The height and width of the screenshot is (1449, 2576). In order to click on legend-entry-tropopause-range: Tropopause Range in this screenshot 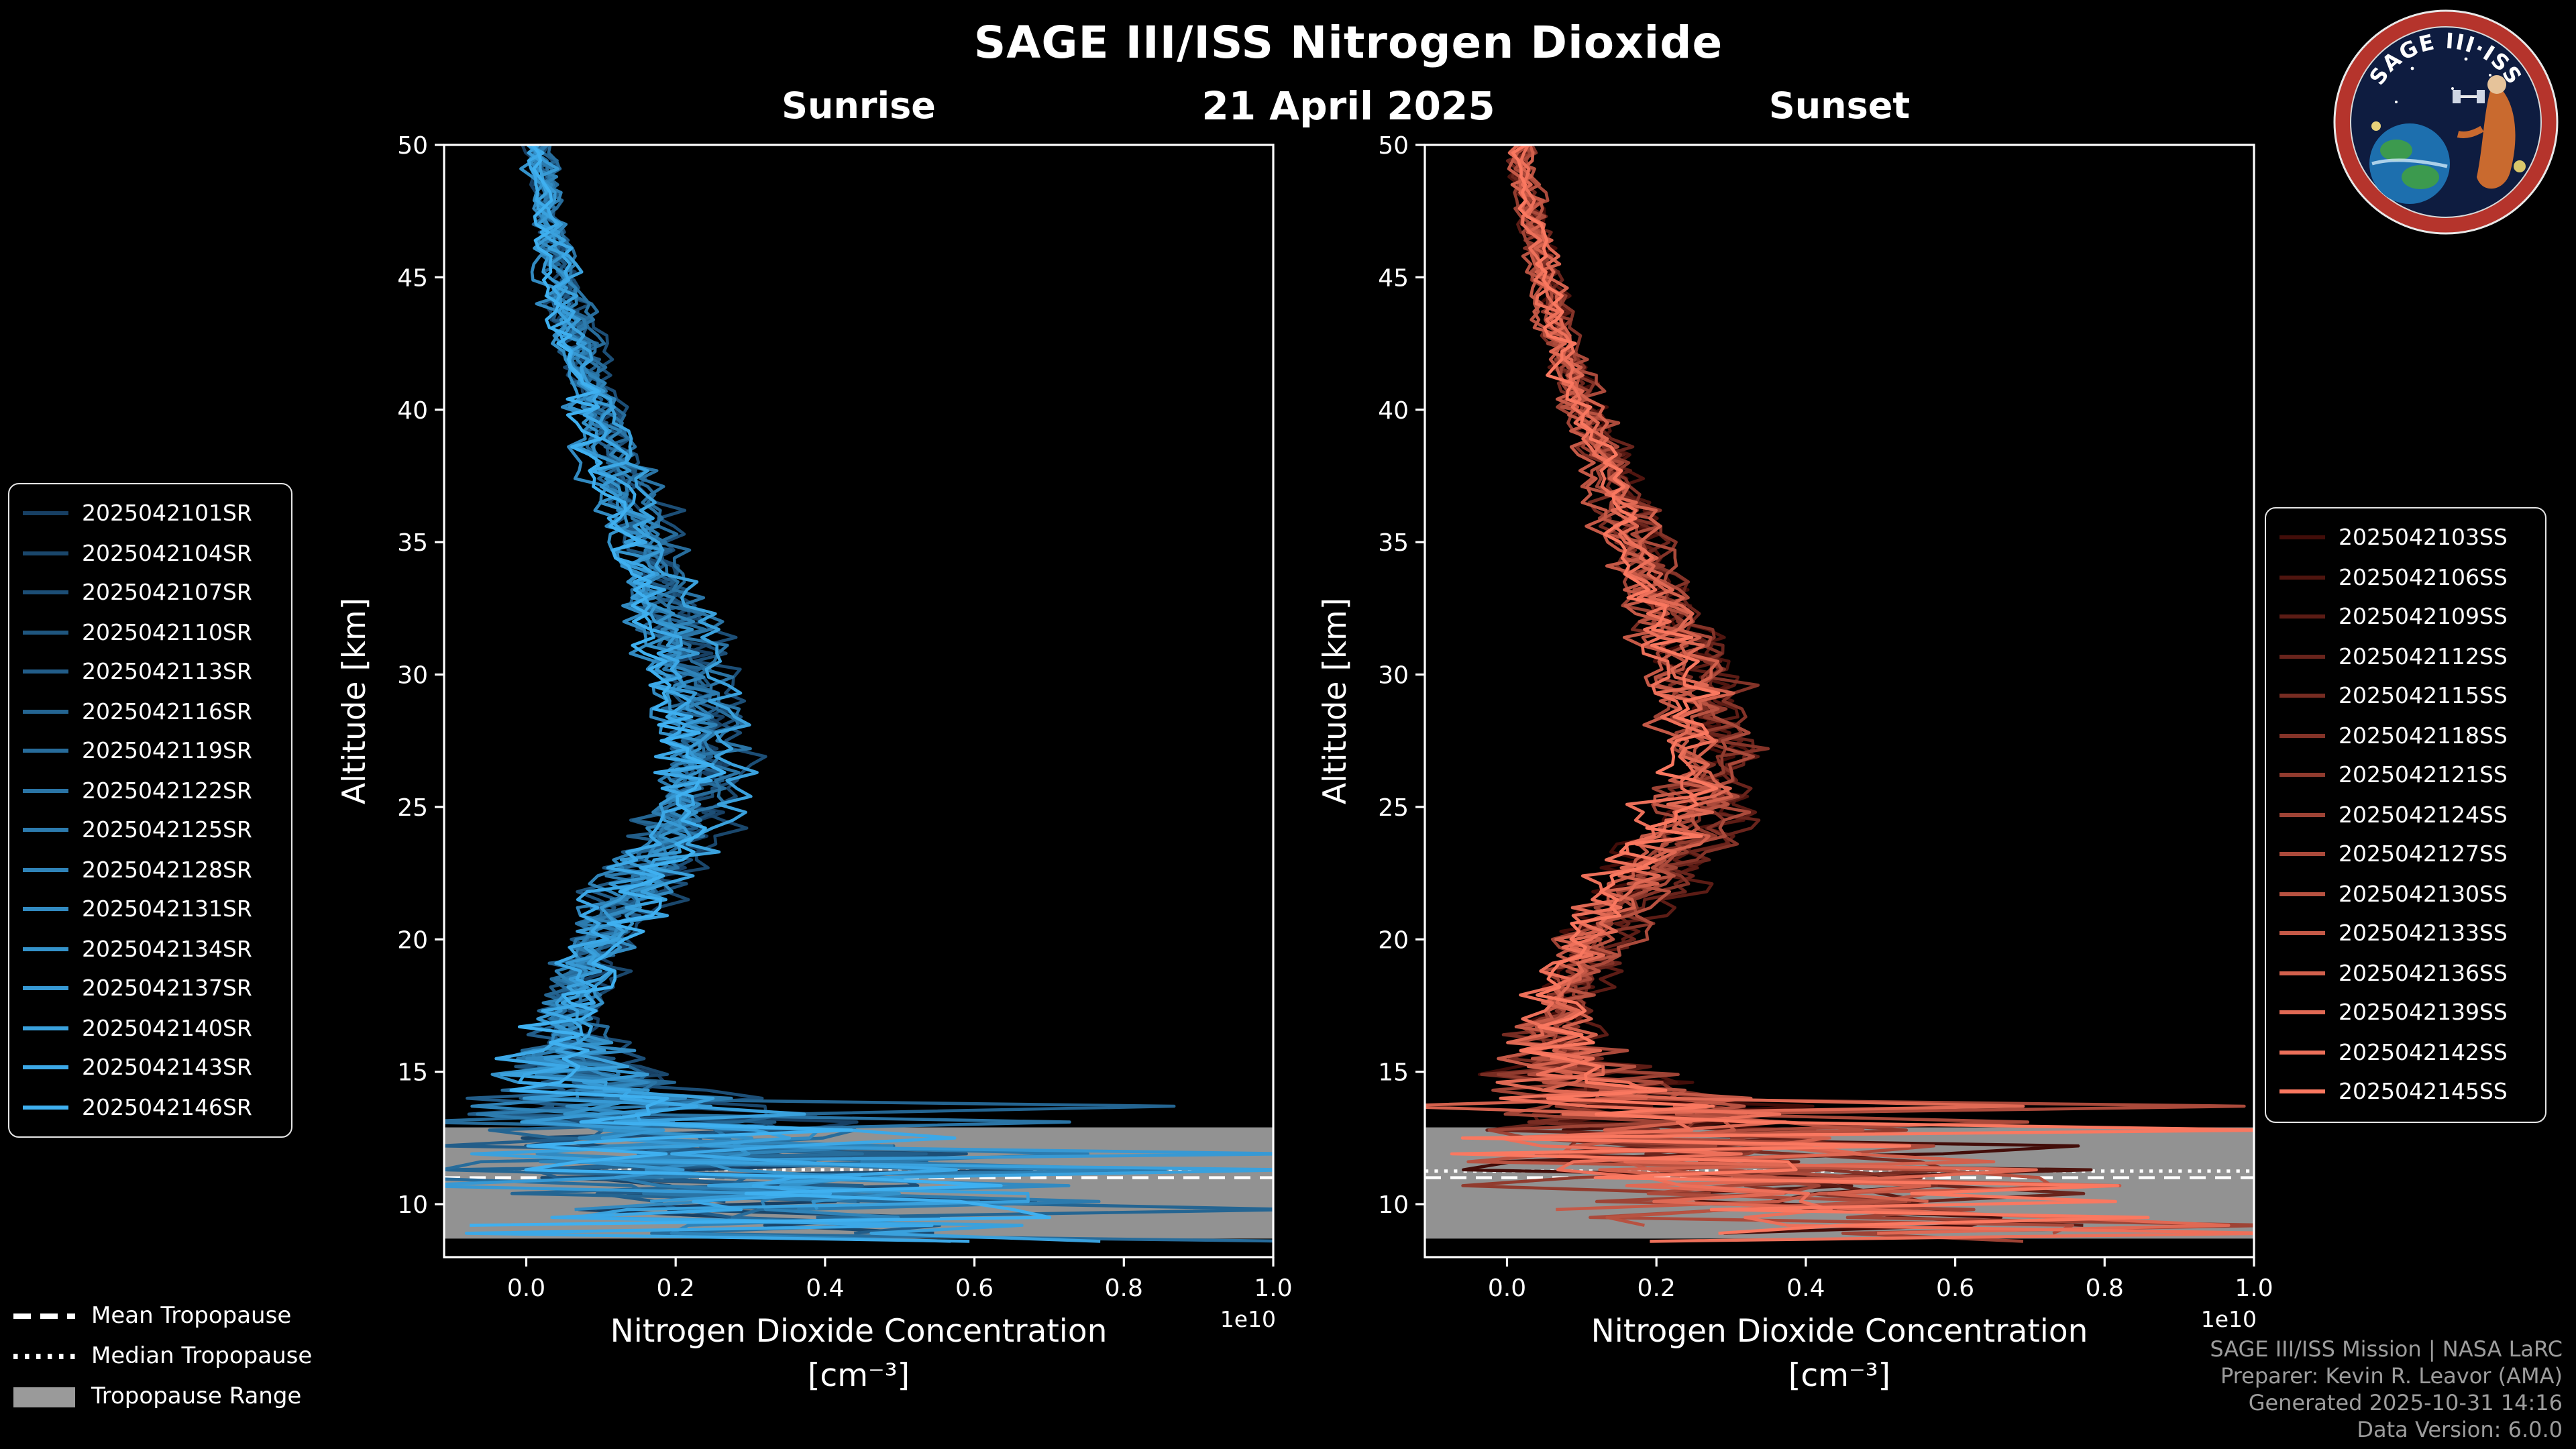, I will do `click(162, 1397)`.